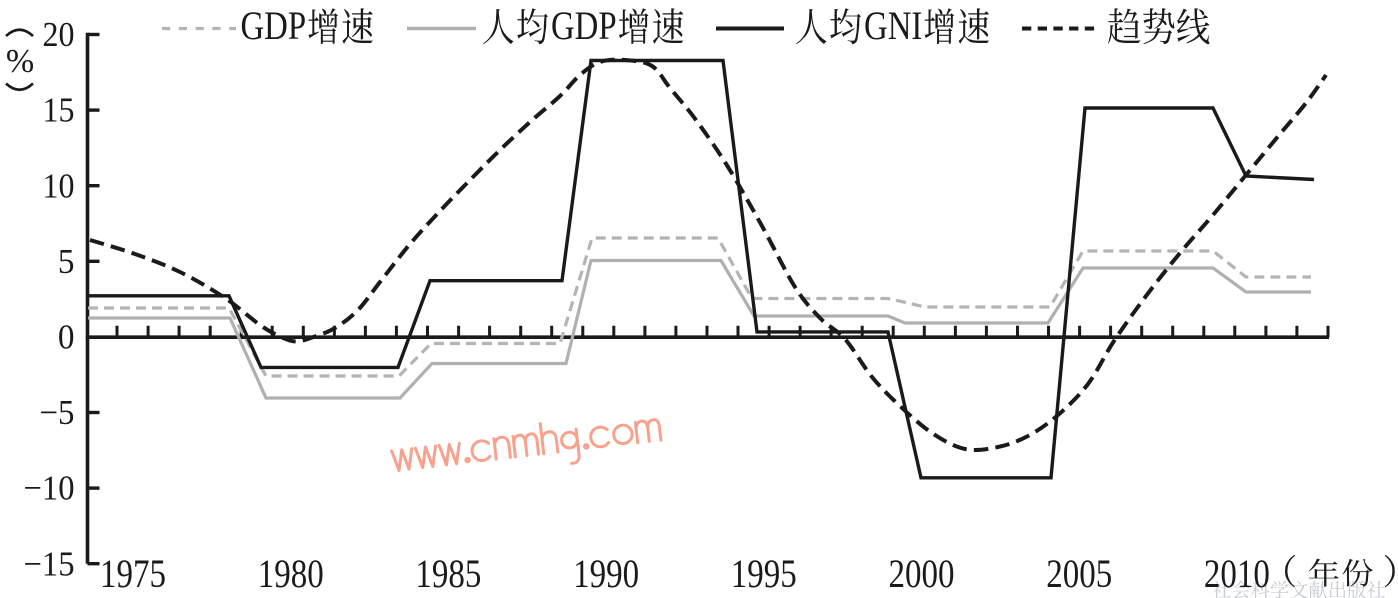  I want to click on svg-text: 1980, so click(291, 573).